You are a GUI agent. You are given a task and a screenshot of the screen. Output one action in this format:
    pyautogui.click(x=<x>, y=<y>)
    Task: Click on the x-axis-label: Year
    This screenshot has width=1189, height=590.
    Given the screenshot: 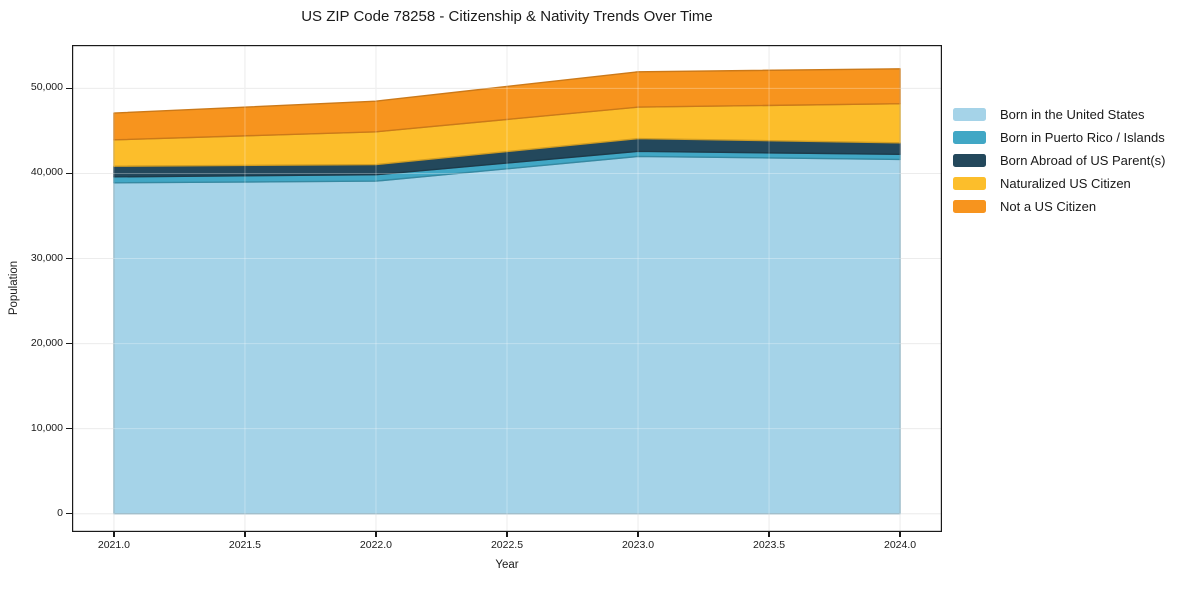 What is the action you would take?
    pyautogui.click(x=507, y=565)
    